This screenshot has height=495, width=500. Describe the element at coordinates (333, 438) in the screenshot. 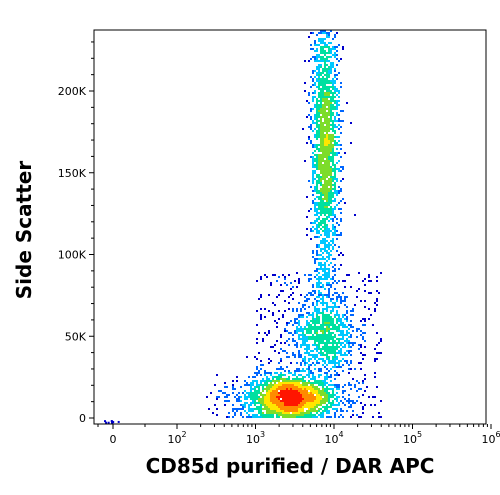

I see `x-tick-label: 104` at that location.